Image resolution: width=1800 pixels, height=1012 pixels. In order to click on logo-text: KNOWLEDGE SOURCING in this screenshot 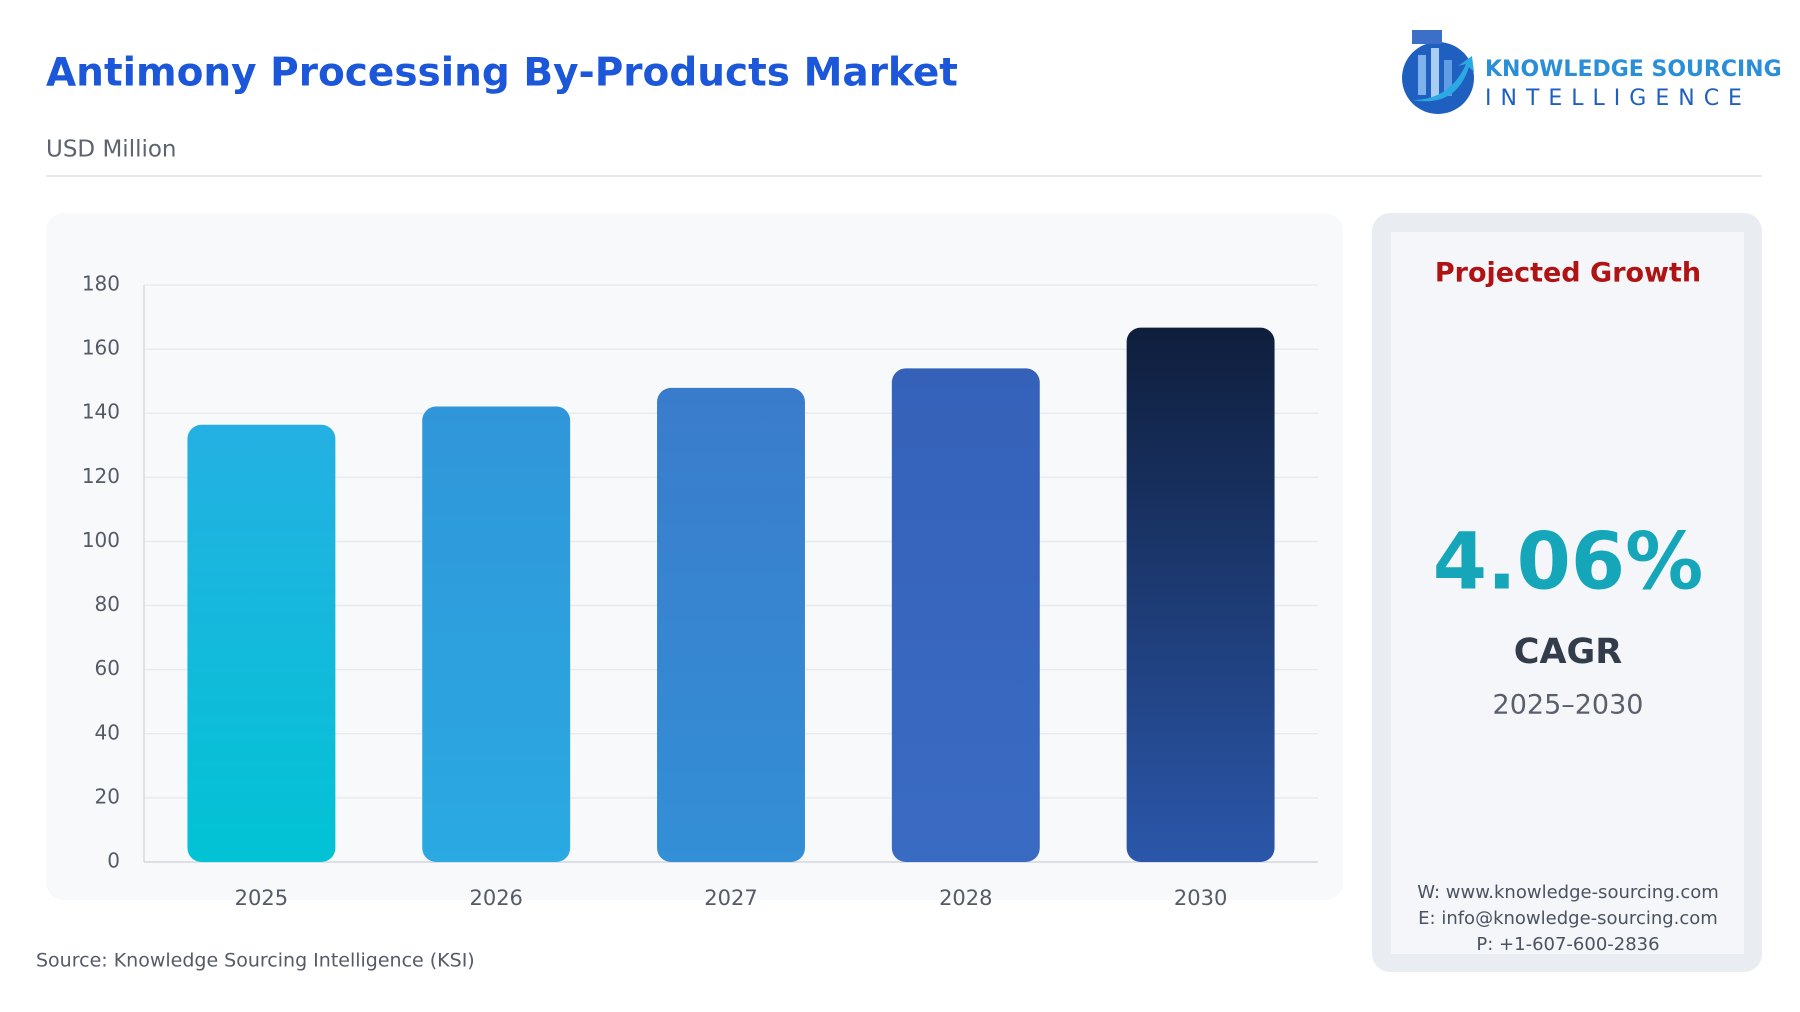, I will do `click(1633, 69)`.